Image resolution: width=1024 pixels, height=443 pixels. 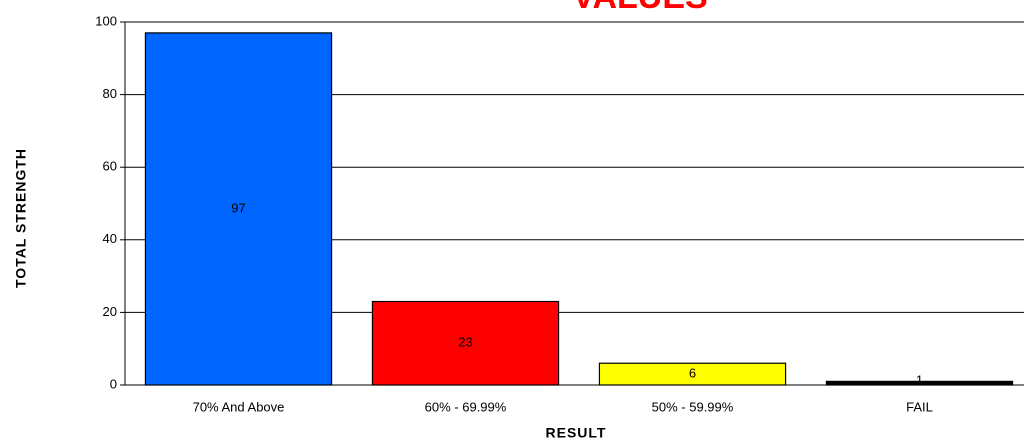 I want to click on x-tick-label: 70% And Above, so click(x=239, y=406).